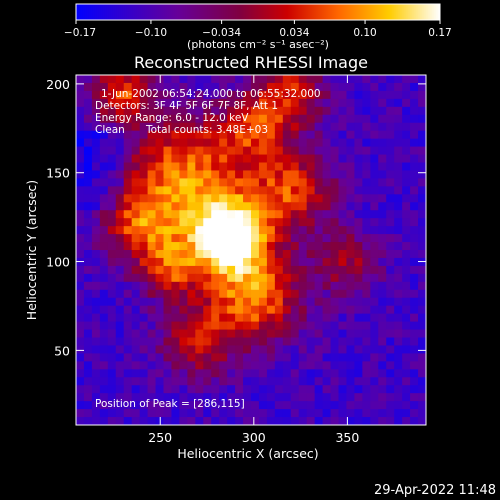 This screenshot has height=500, width=500. I want to click on annotation-time-range: 1-Jun-2002 06:54:24.000 to 06:55:32.000, so click(211, 94).